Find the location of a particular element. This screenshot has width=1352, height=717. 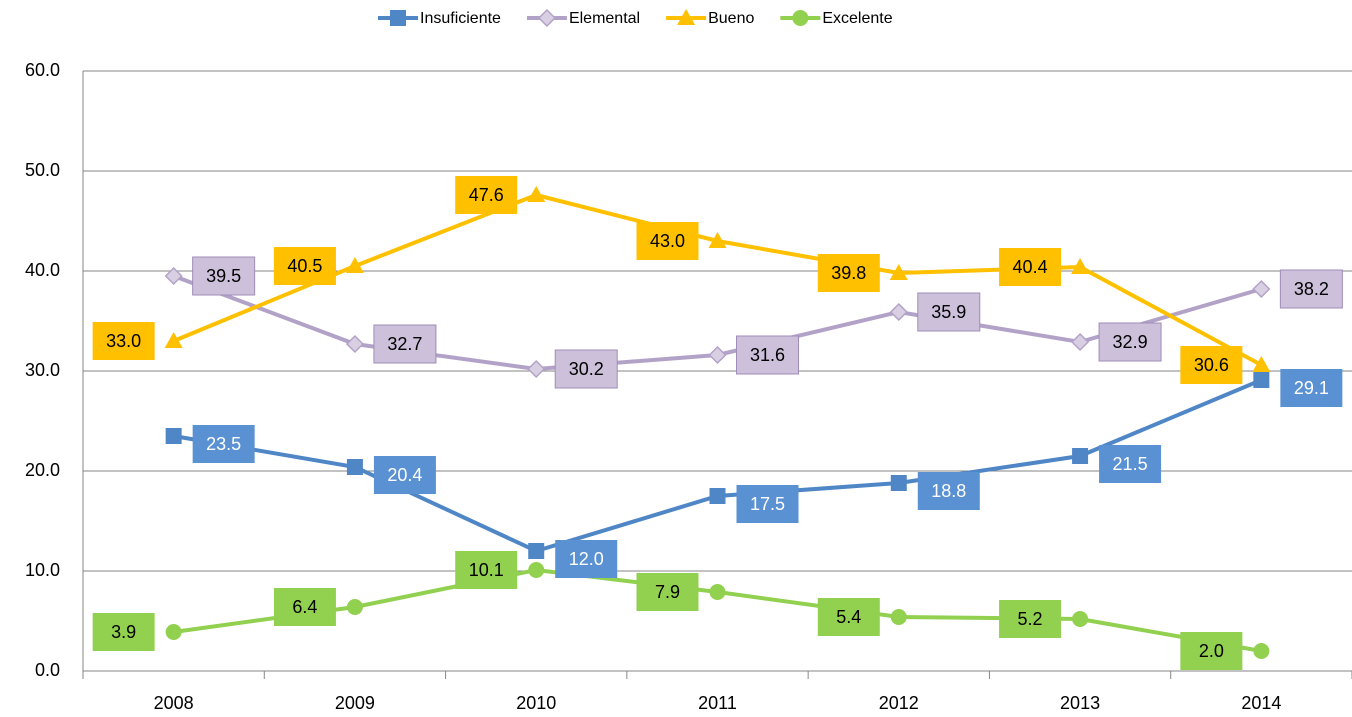

legend-label: Elemental is located at coordinates (604, 18).